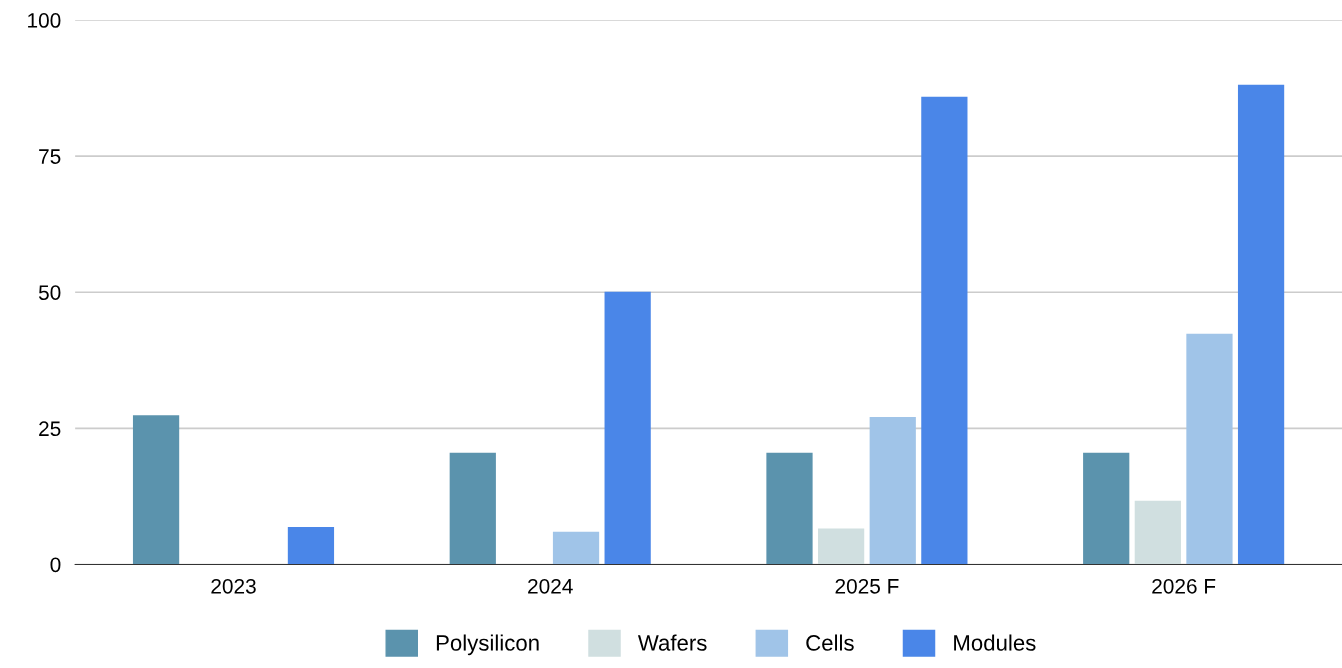 The image size is (1342, 668). Describe the element at coordinates (830, 642) in the screenshot. I see `legend-label: Cells` at that location.